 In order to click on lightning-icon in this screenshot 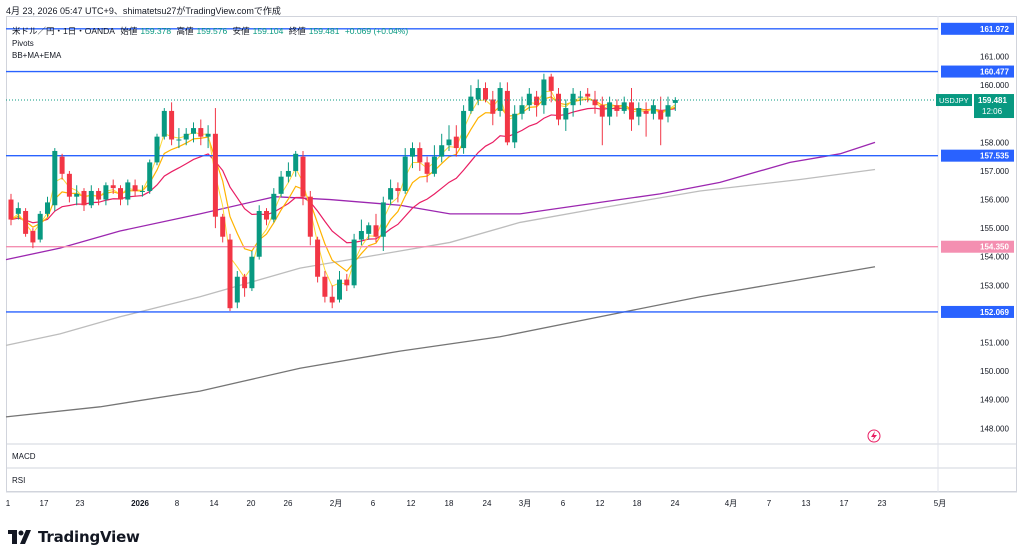, I will do `click(874, 436)`.